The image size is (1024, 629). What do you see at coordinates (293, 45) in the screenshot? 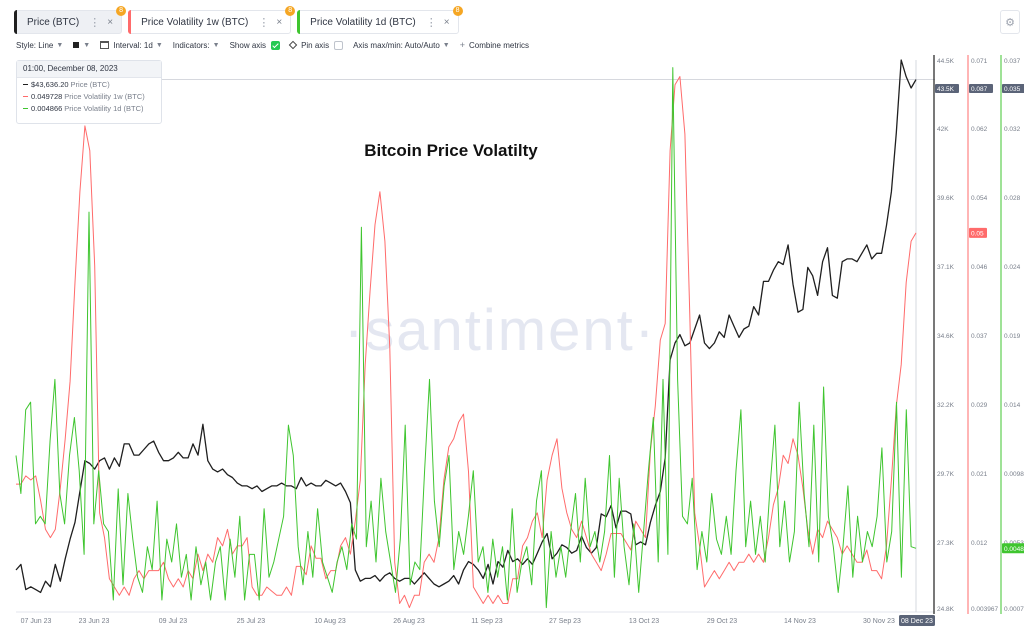
I see `pin-icon` at bounding box center [293, 45].